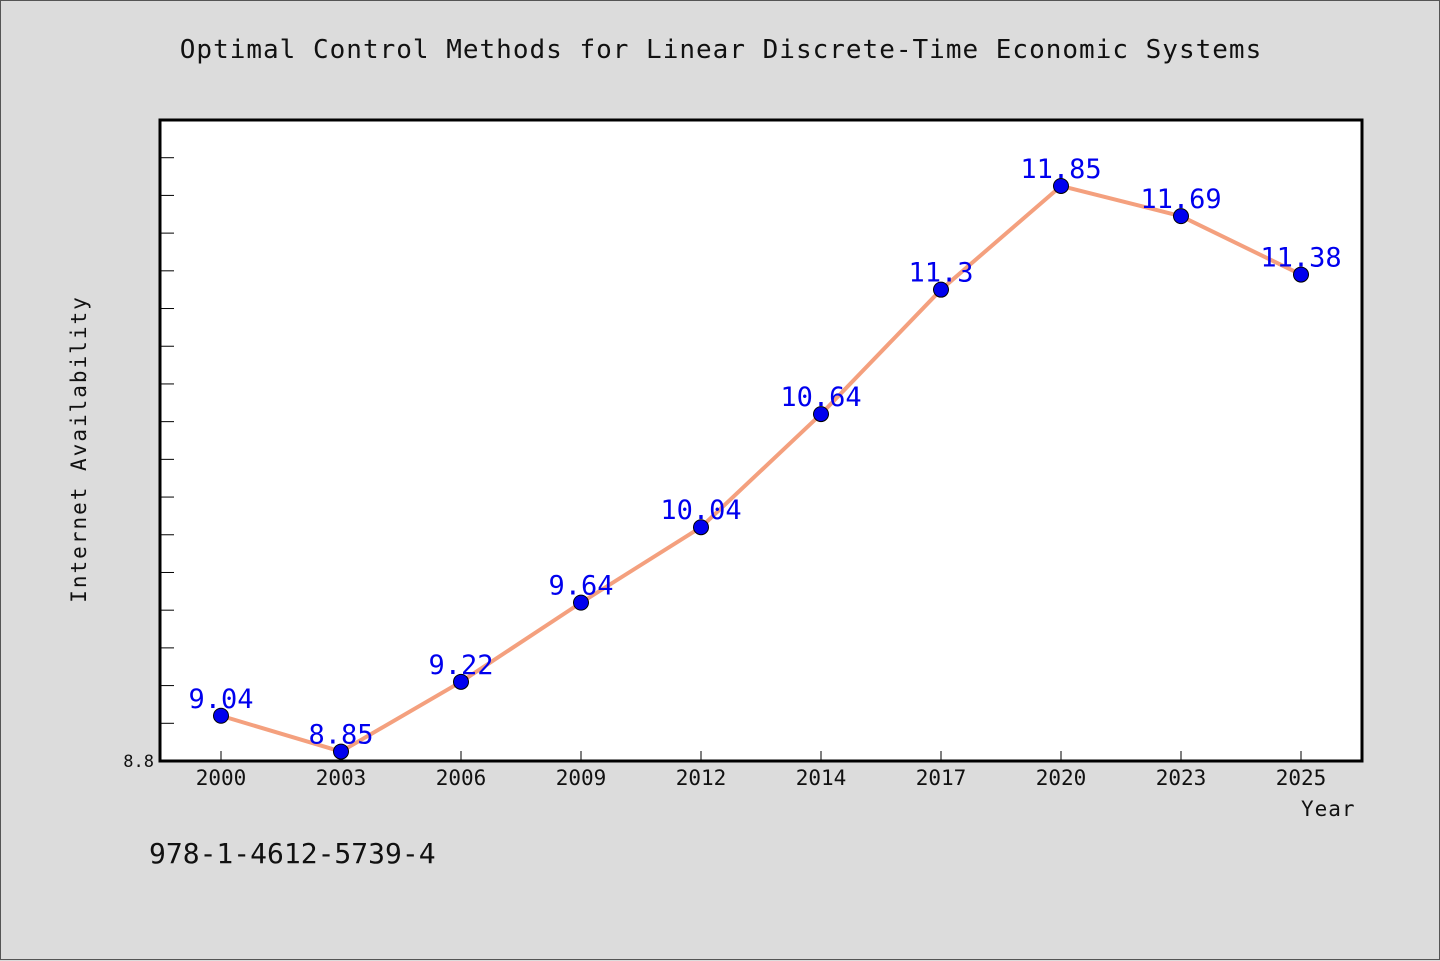 This screenshot has width=1440, height=961. I want to click on y-tick-label: 8.8, so click(138, 762).